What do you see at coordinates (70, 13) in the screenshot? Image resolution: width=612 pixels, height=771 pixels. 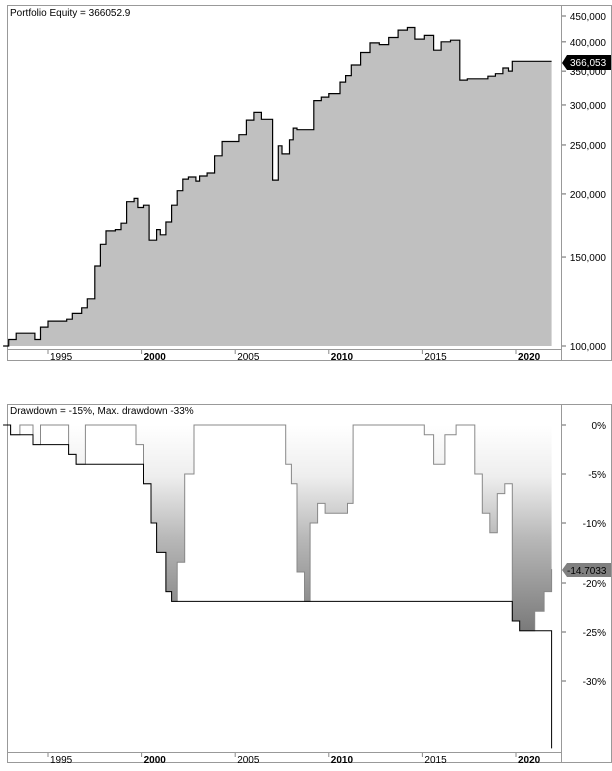 I see `equity-title: Portfolio Equity = 366052.9` at bounding box center [70, 13].